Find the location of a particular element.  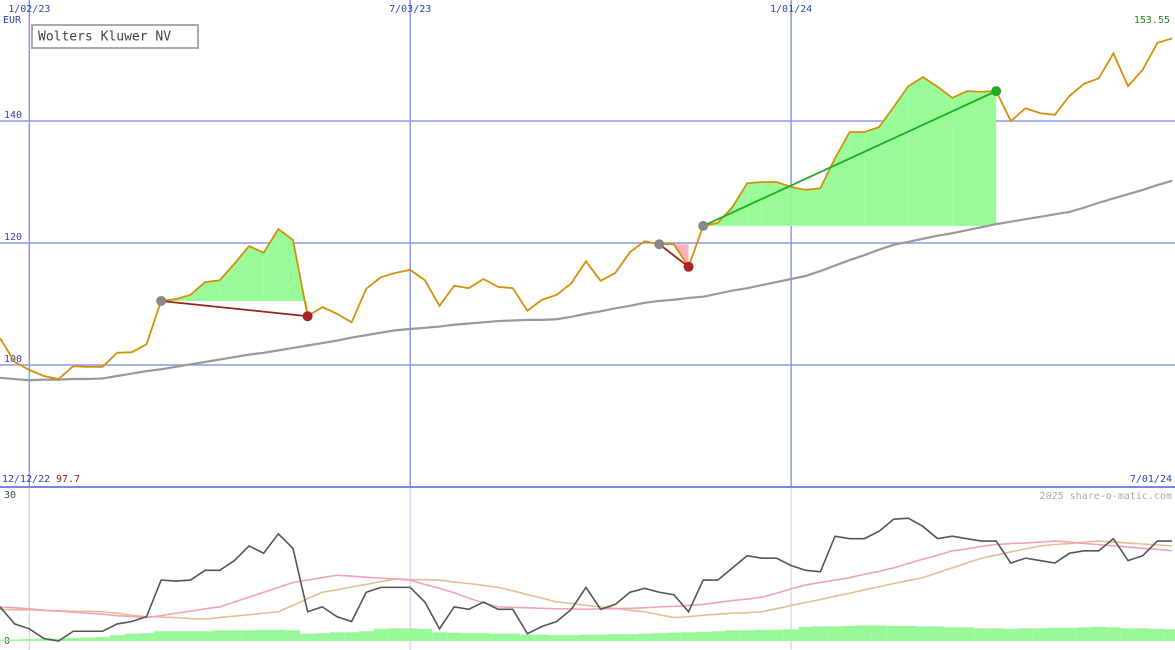

unit-label: EUR is located at coordinates (12, 20).